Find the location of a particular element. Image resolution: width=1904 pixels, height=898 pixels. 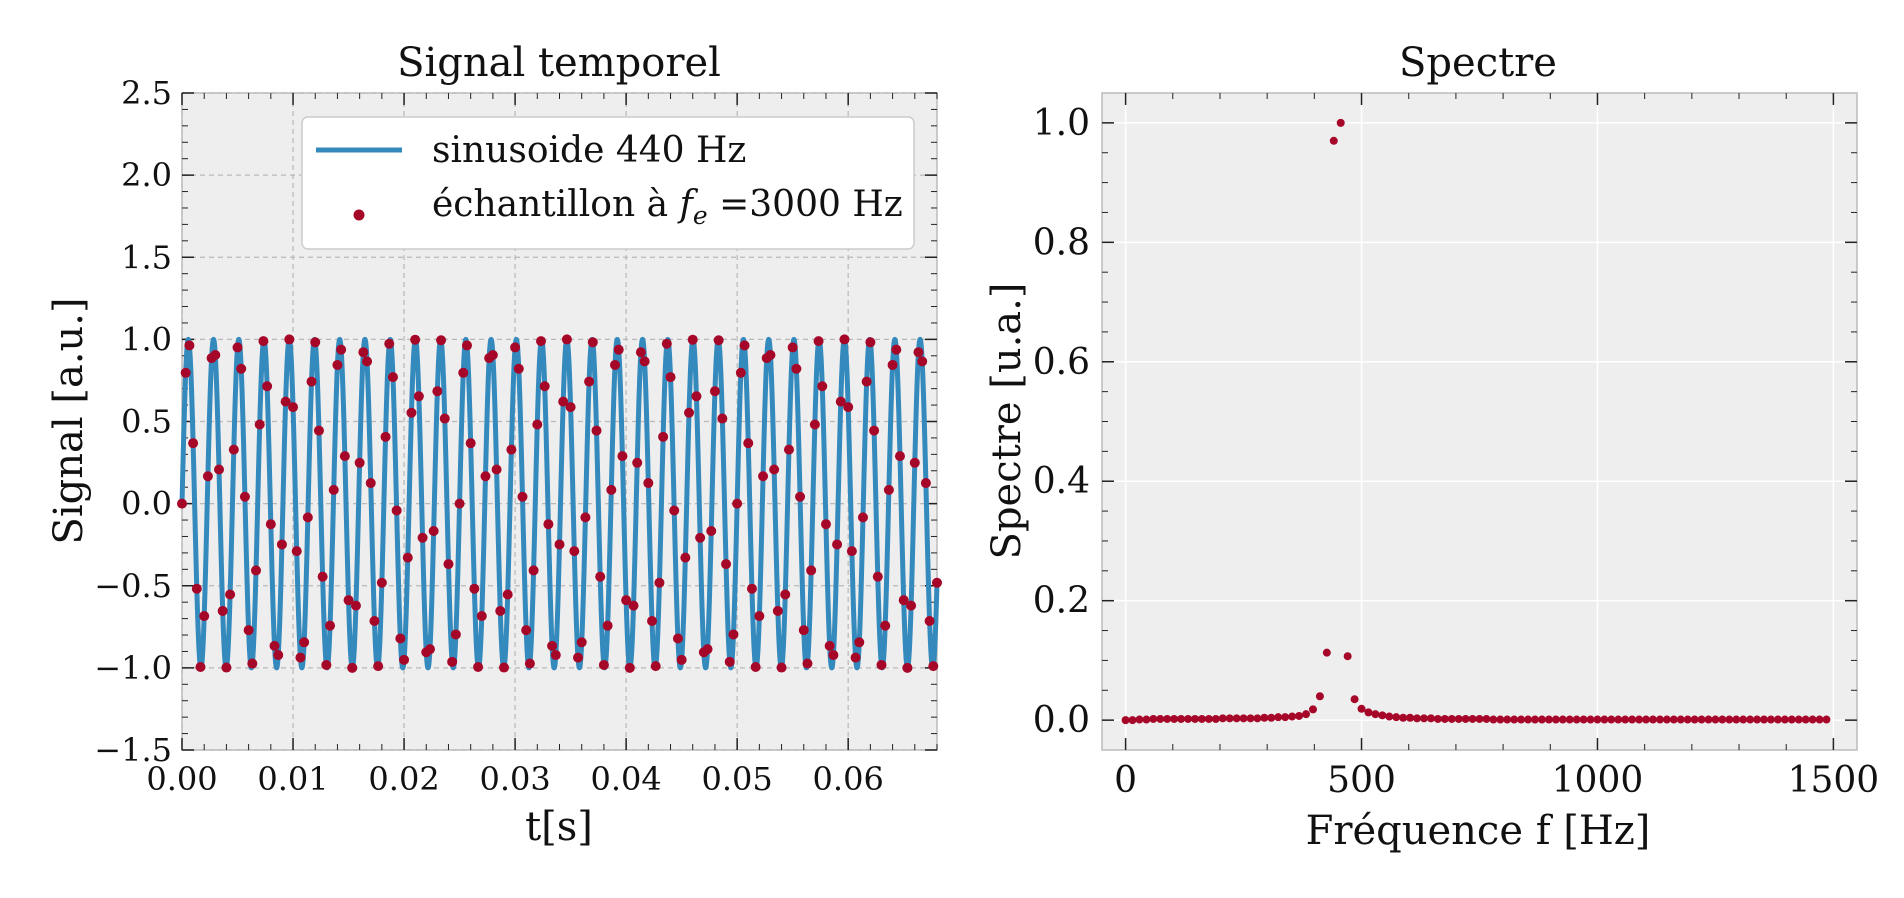

spectrum-y-tick-label: 1.0 is located at coordinates (1061, 123).